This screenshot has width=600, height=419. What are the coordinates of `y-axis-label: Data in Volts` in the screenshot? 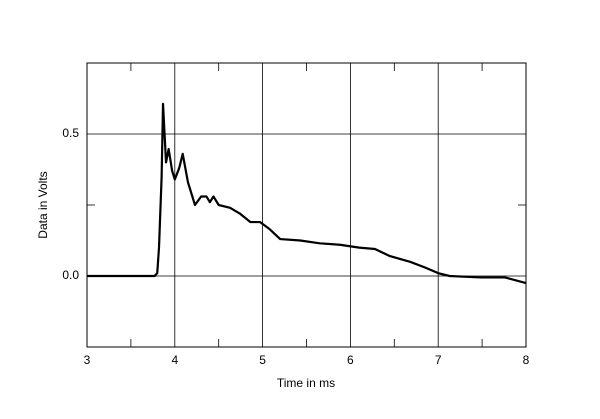 It's located at (43, 204).